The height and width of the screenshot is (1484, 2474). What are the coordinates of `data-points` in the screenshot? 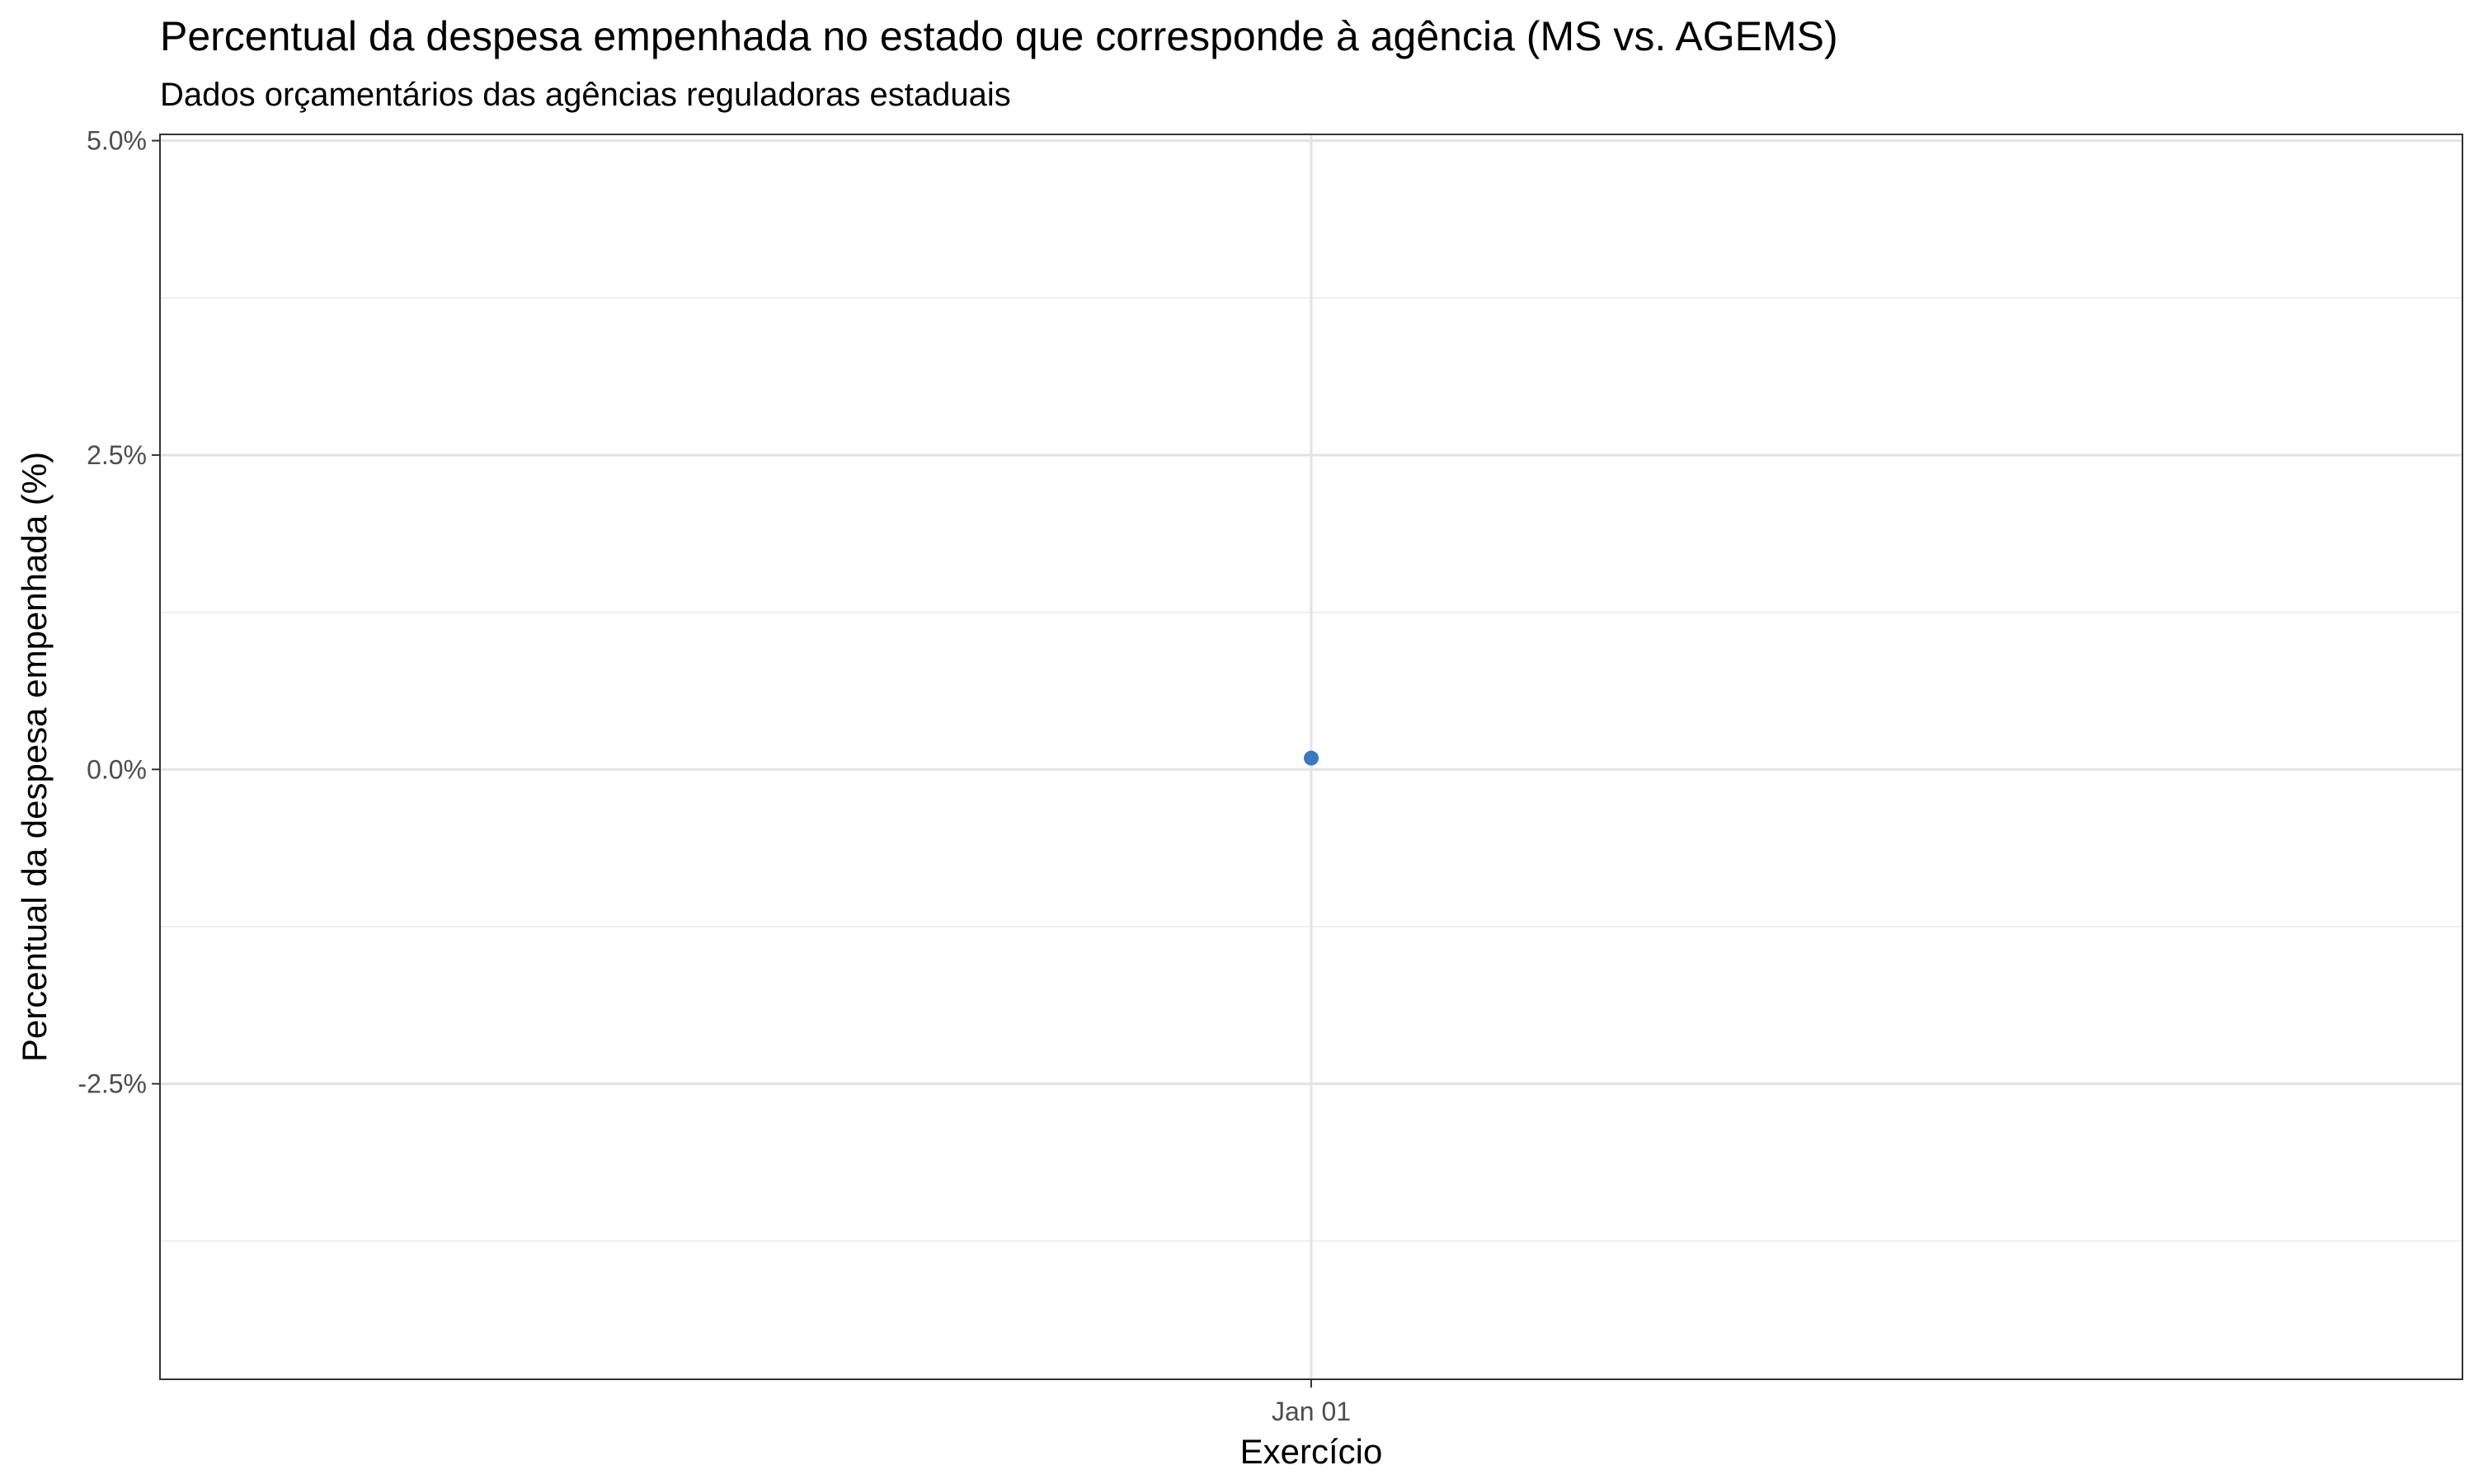 It's located at (1311, 758).